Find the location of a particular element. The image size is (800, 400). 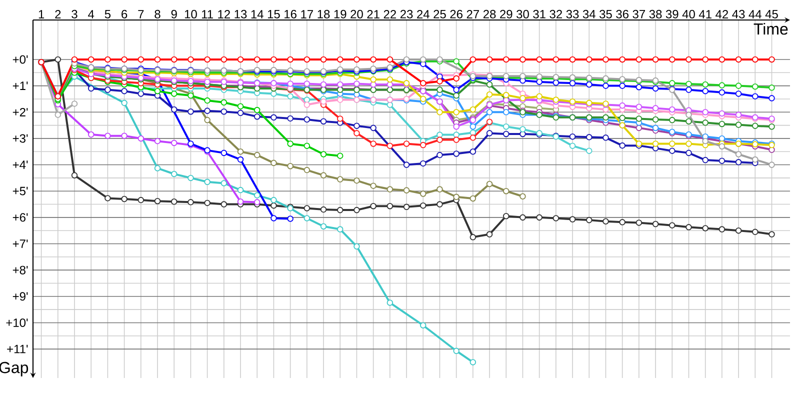

x-tick-label: 35 is located at coordinates (606, 14).